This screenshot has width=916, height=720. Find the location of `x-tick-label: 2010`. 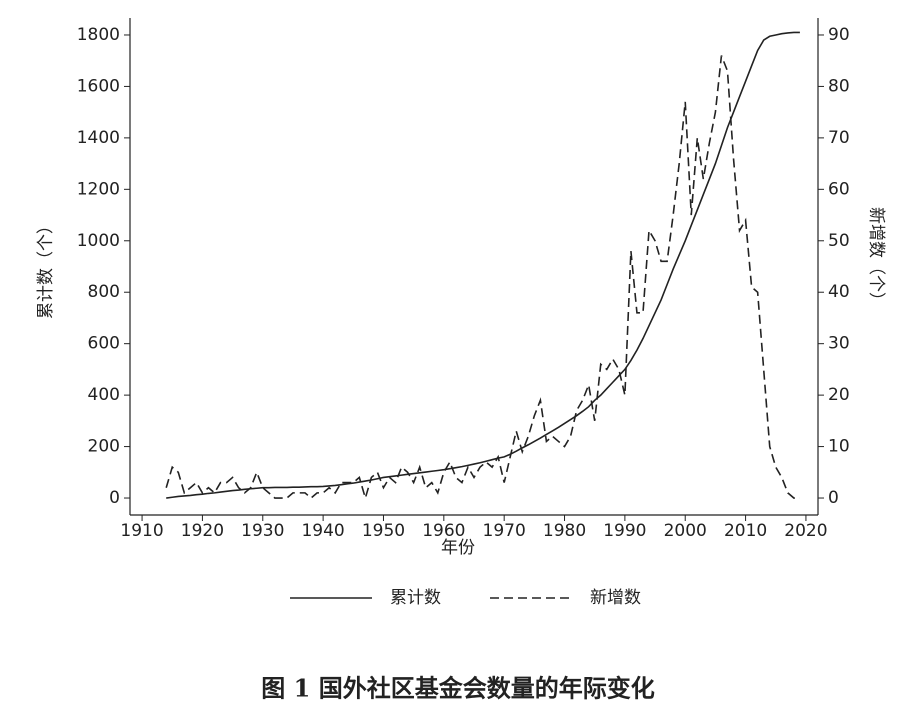

x-tick-label: 2010 is located at coordinates (745, 531).